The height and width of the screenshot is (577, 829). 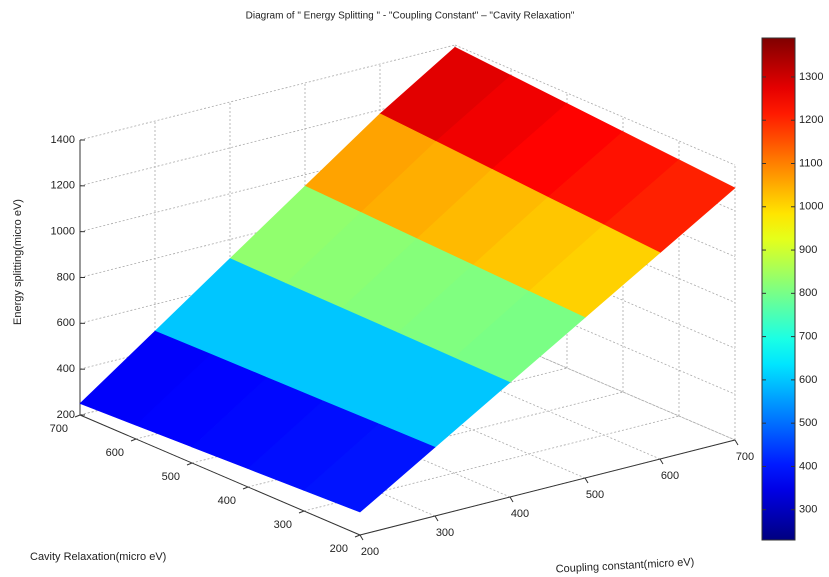 I want to click on z-tick-label: 800, so click(x=66, y=277).